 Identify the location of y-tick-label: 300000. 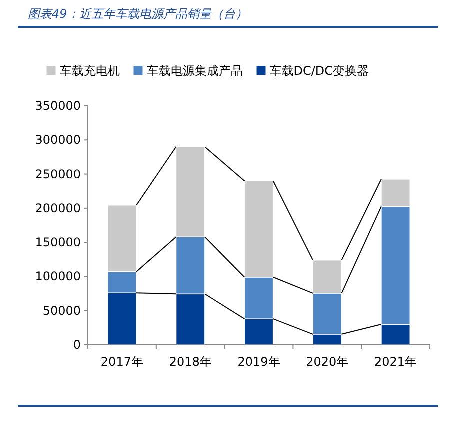
(58, 140).